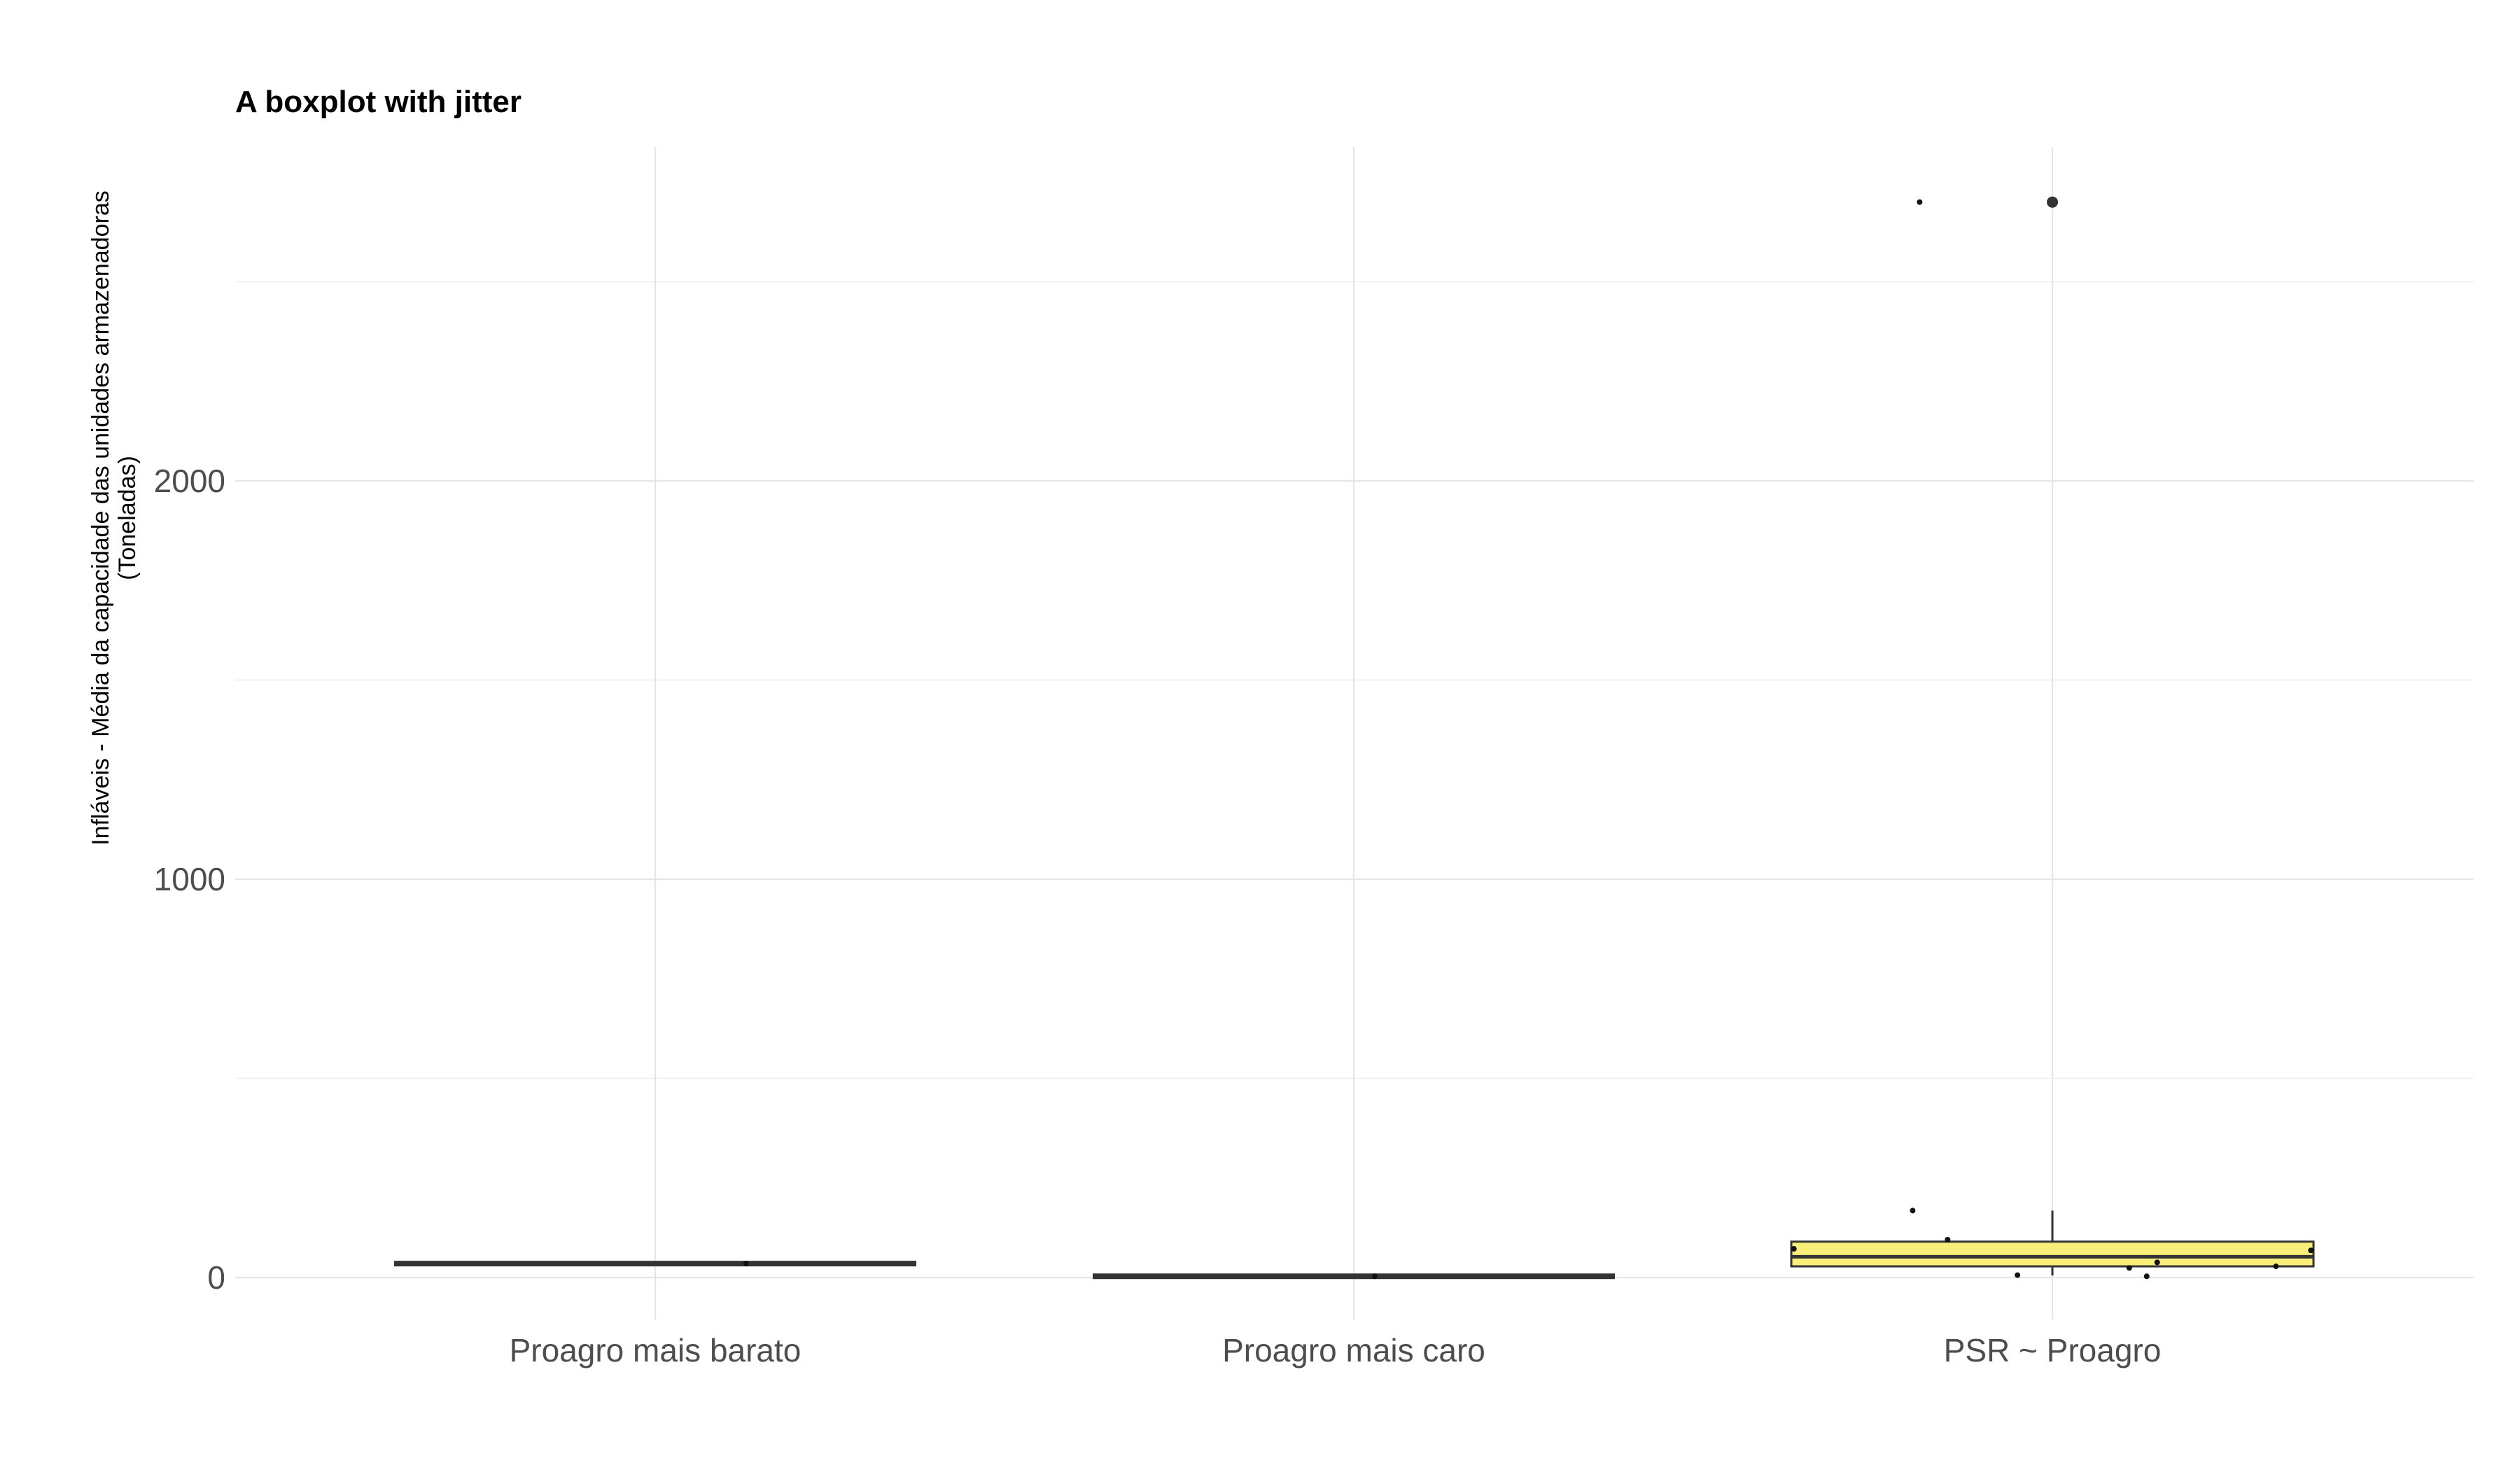 The image size is (2520, 1470). Describe the element at coordinates (656, 1350) in the screenshot. I see `x-tick-label: Proagro mais barato` at that location.